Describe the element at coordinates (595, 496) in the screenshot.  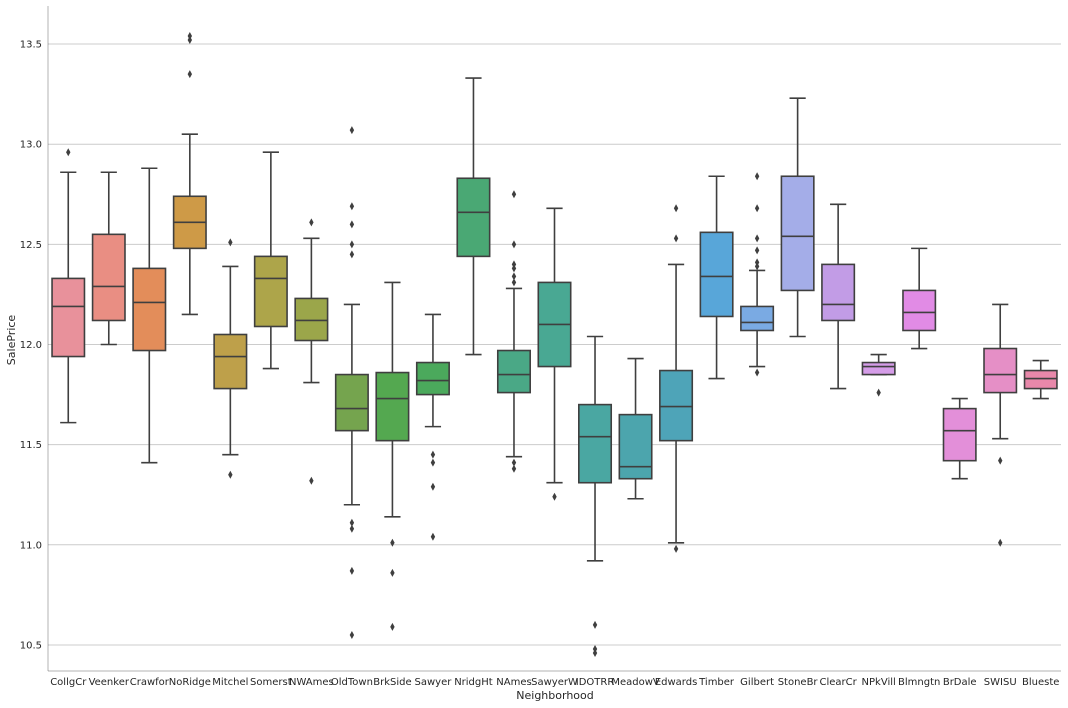
I see `box-group-idotrr` at that location.